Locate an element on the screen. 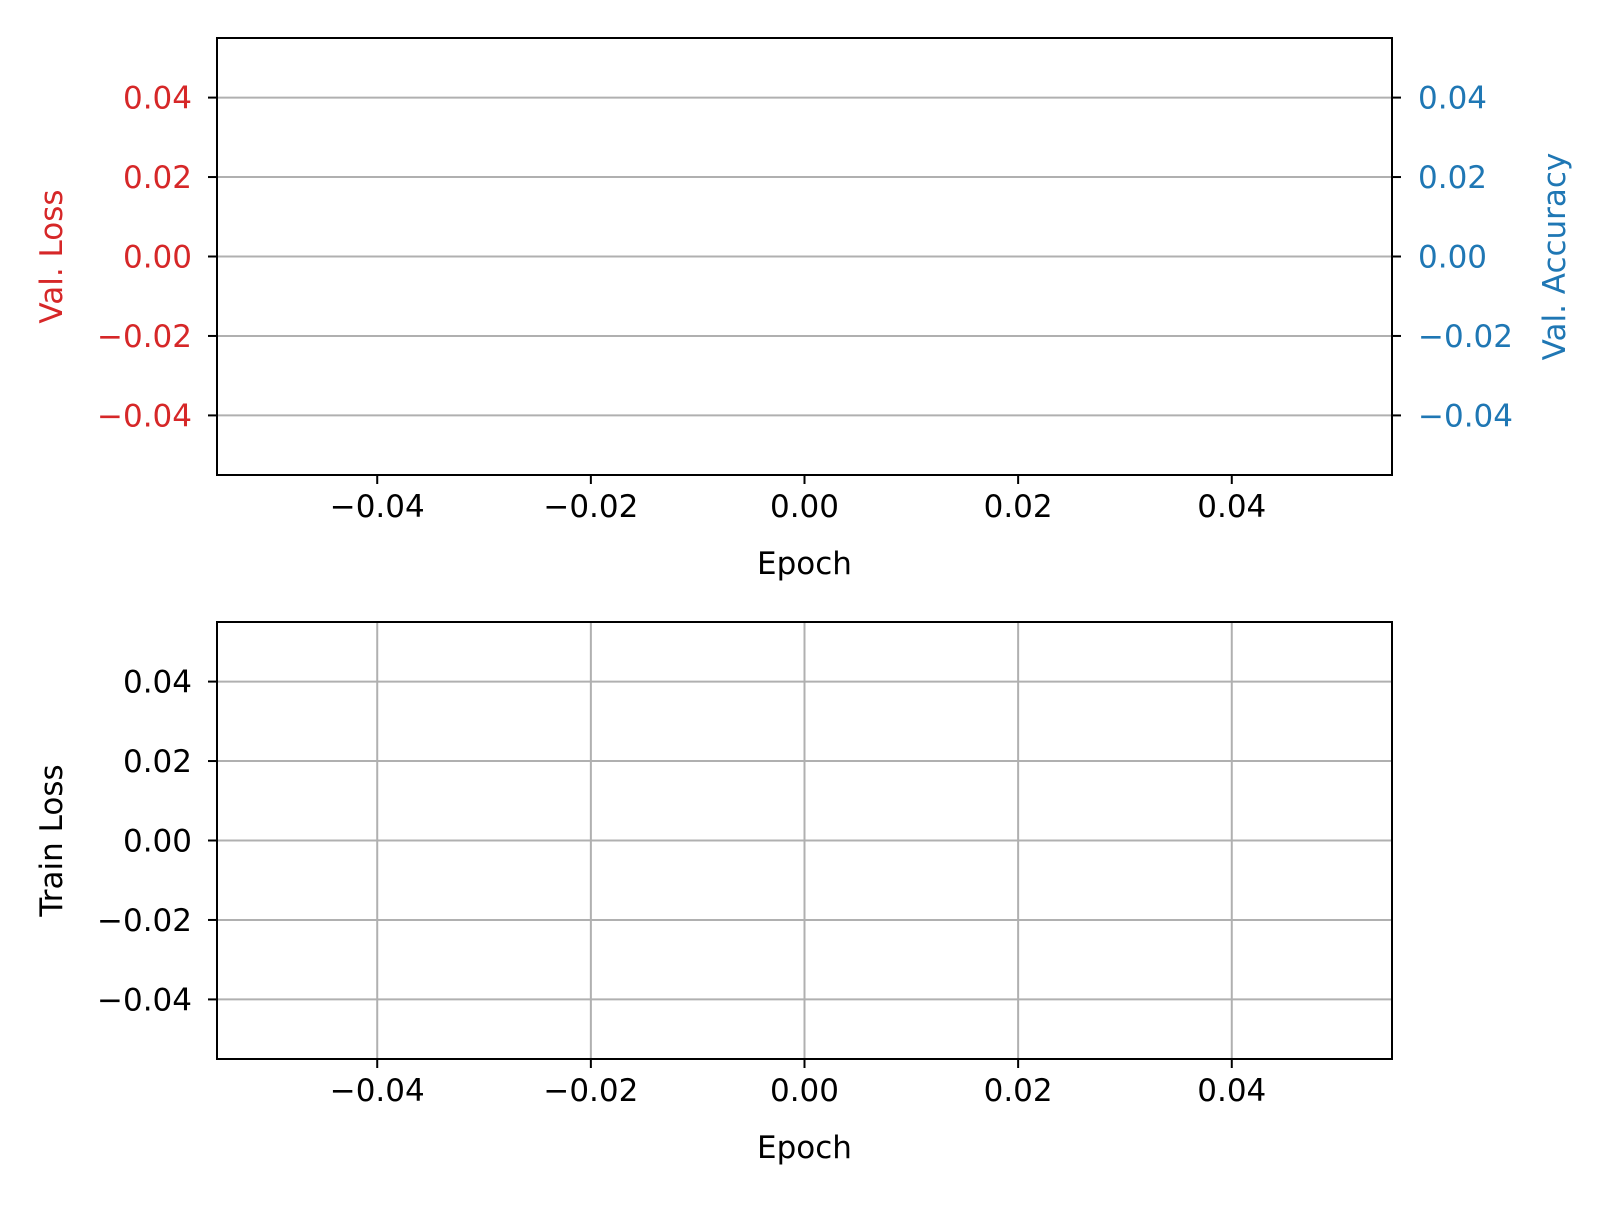 The width and height of the screenshot is (1600, 1205). bottom-x-ticks: −0.04 −0.02 0.00 0.02 0.04 is located at coordinates (798, 1084).